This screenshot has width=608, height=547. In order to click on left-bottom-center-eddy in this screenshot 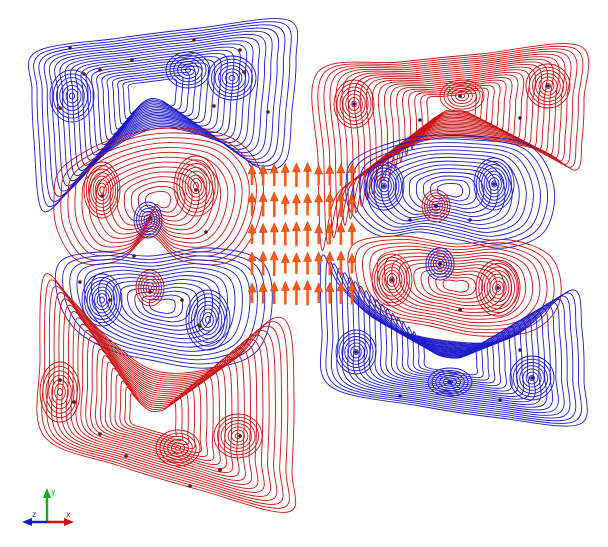, I will do `click(178, 448)`.